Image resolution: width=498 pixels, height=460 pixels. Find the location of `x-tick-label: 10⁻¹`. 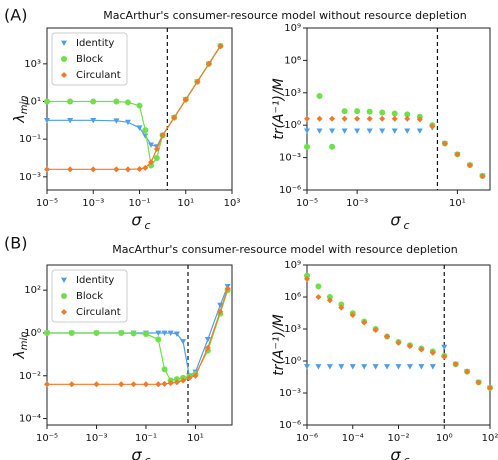

x-tick-label: 10⁻¹ is located at coordinates (139, 203).